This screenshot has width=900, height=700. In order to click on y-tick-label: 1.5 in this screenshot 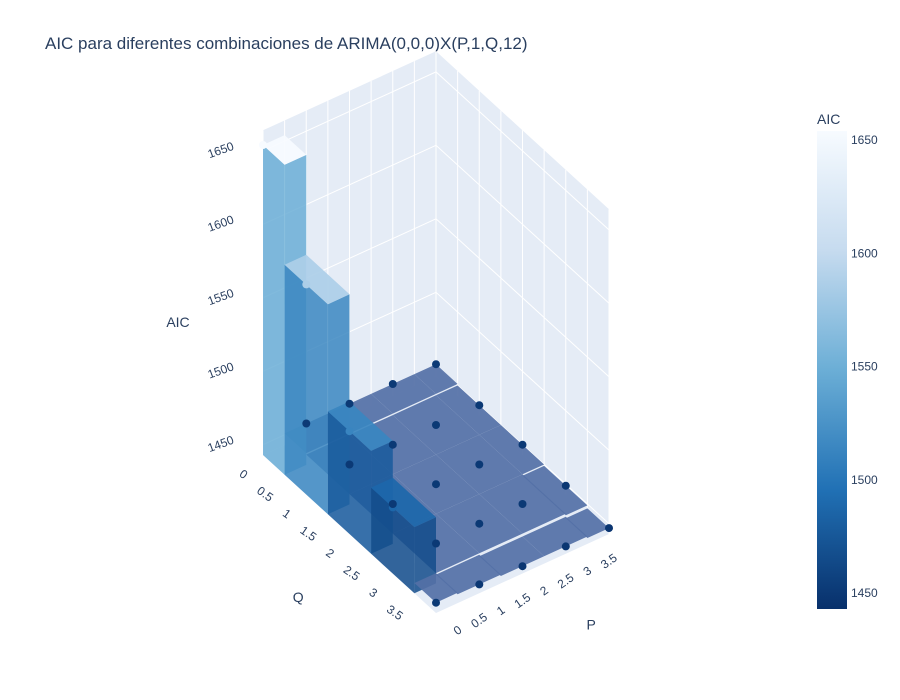, I will do `click(309, 533)`.